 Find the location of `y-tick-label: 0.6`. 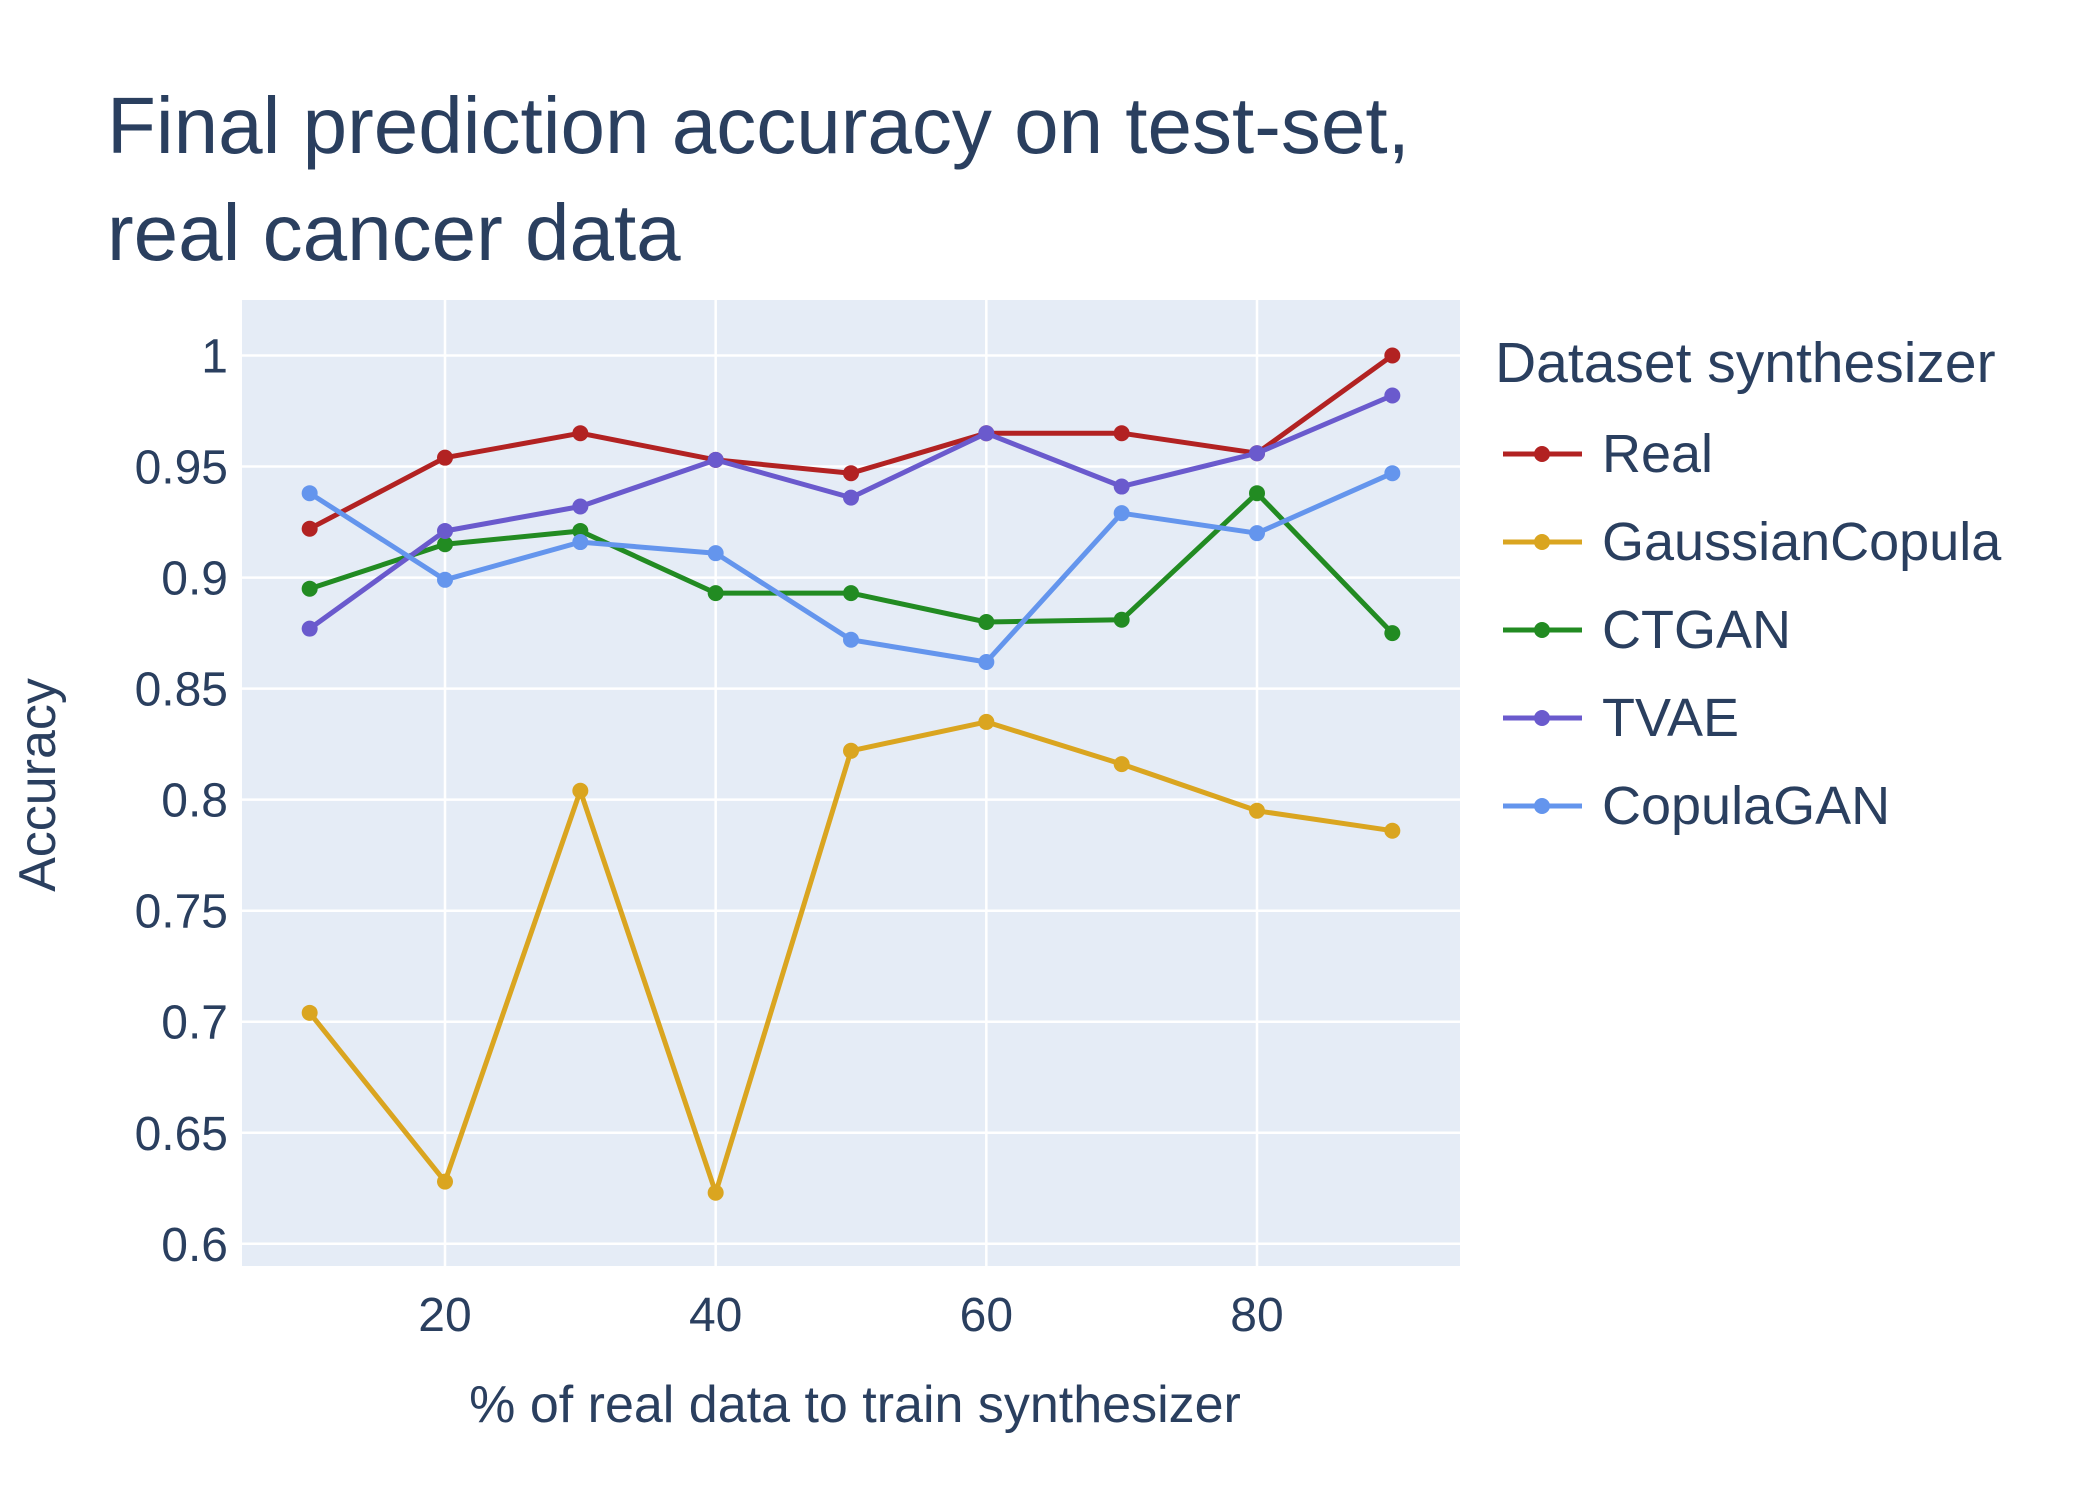

y-tick-label: 0.6 is located at coordinates (194, 1245).